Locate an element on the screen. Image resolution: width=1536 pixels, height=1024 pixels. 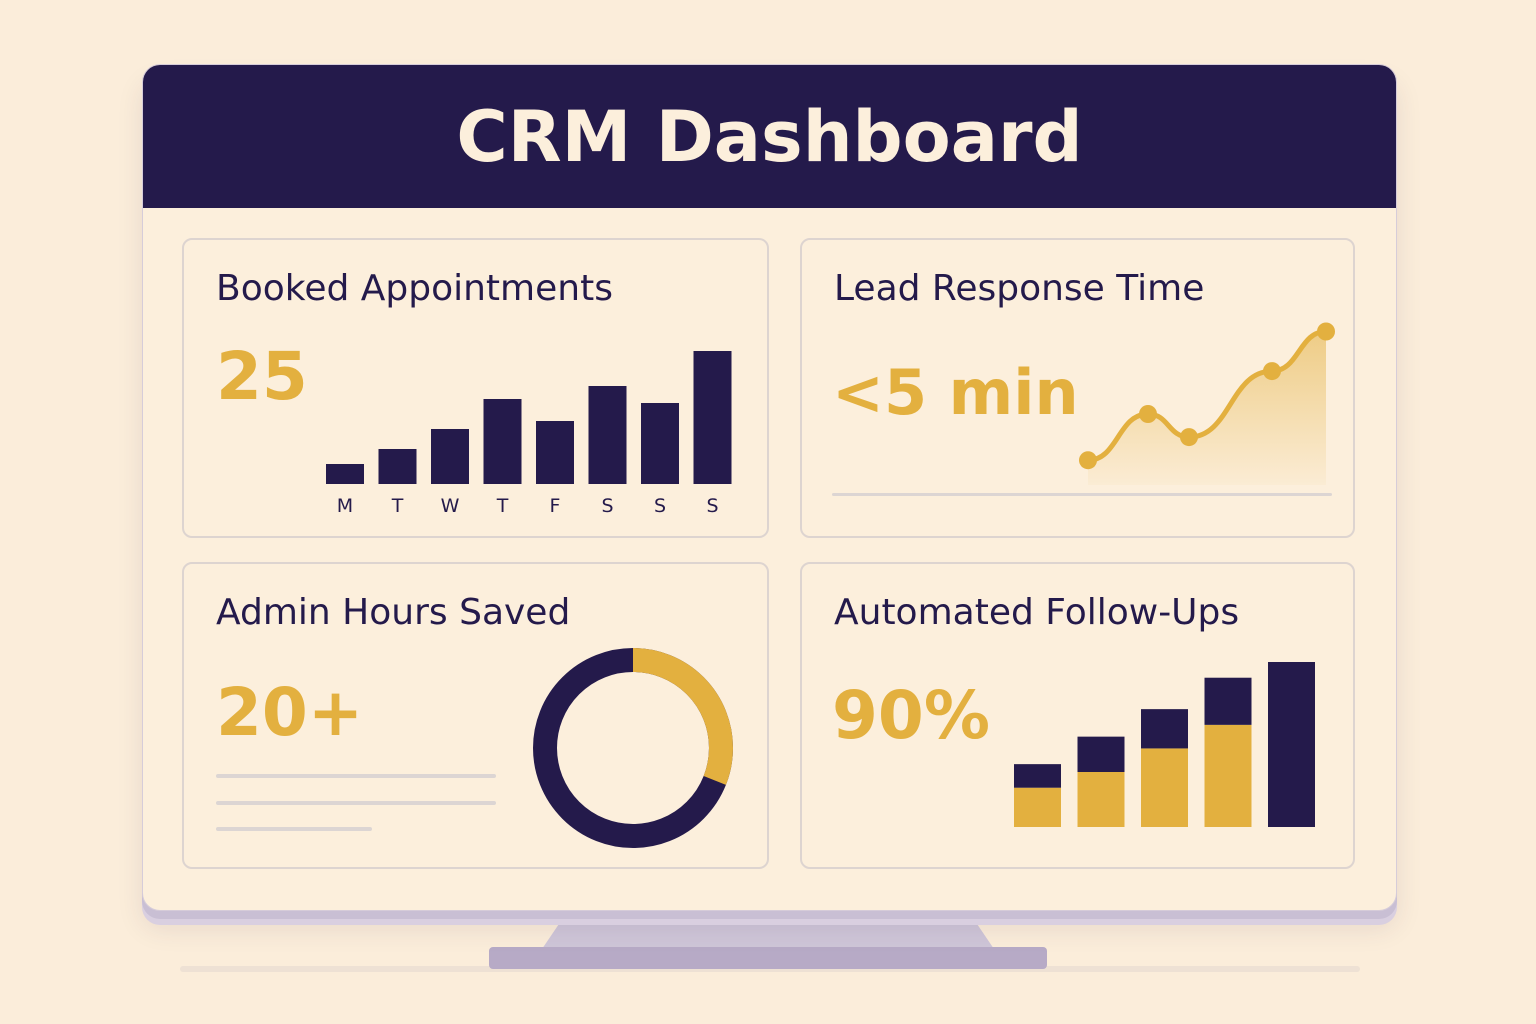
donut-segment-gold is located at coordinates (633, 748).